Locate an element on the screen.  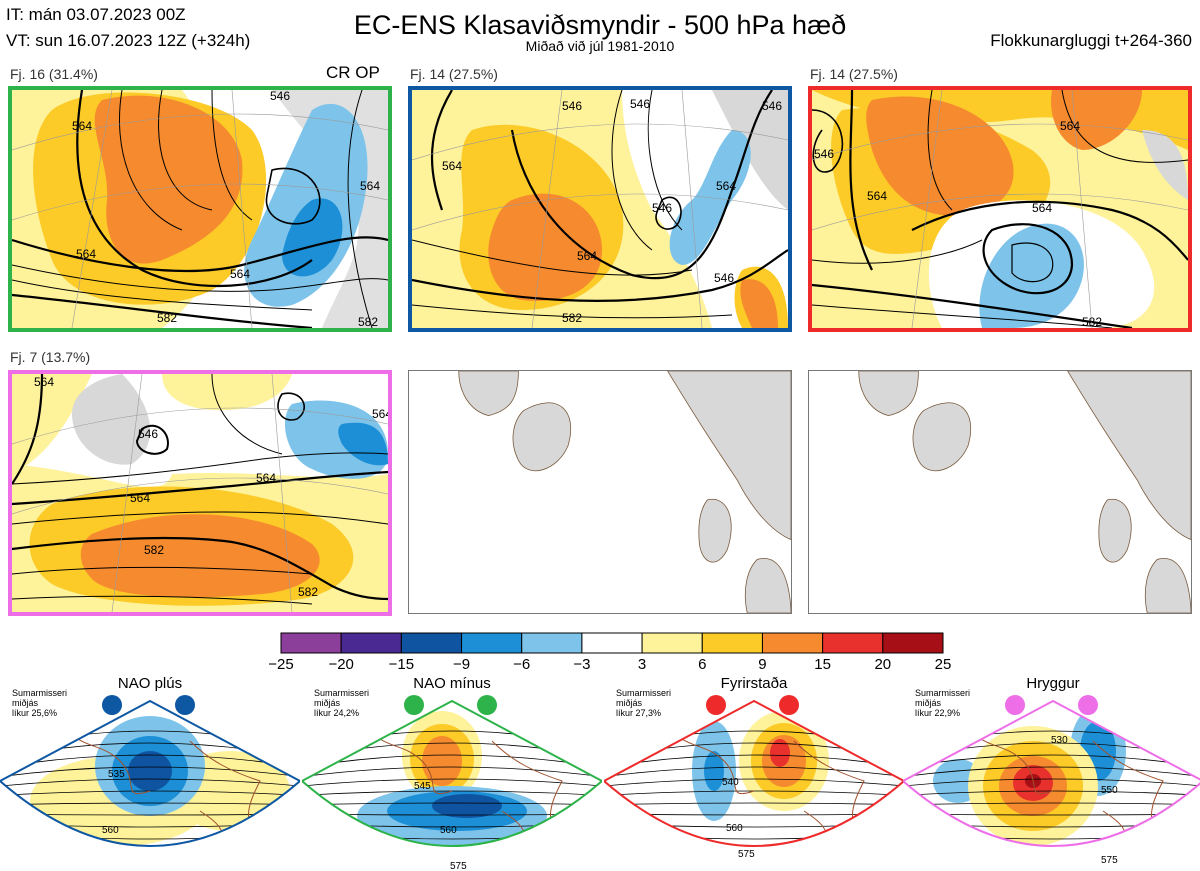
colorbar-tick-label: −9 is located at coordinates (461, 664).